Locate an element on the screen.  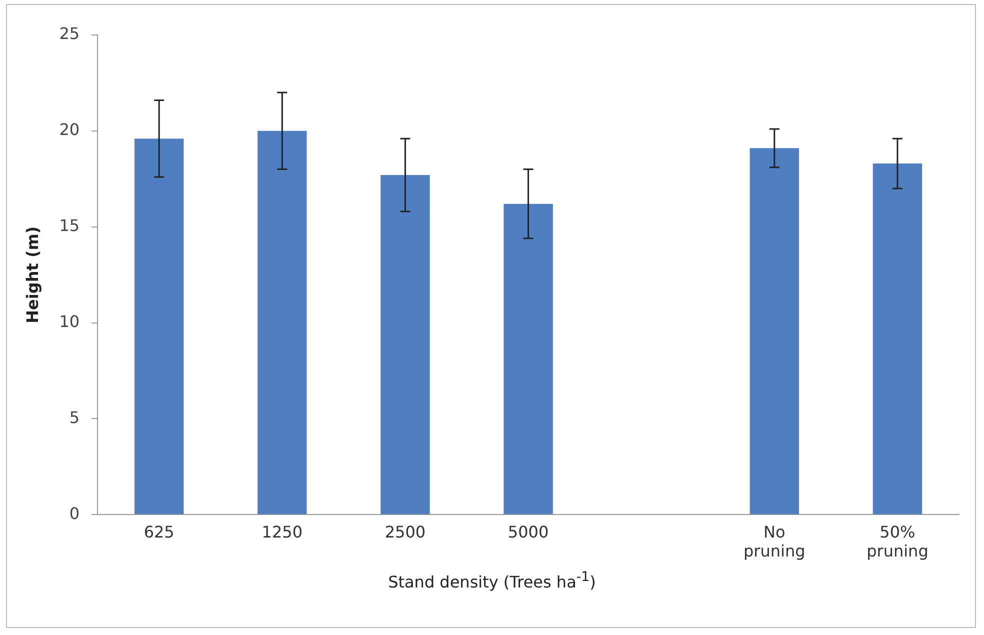
x-tick-label: 50% pruning is located at coordinates (897, 541).